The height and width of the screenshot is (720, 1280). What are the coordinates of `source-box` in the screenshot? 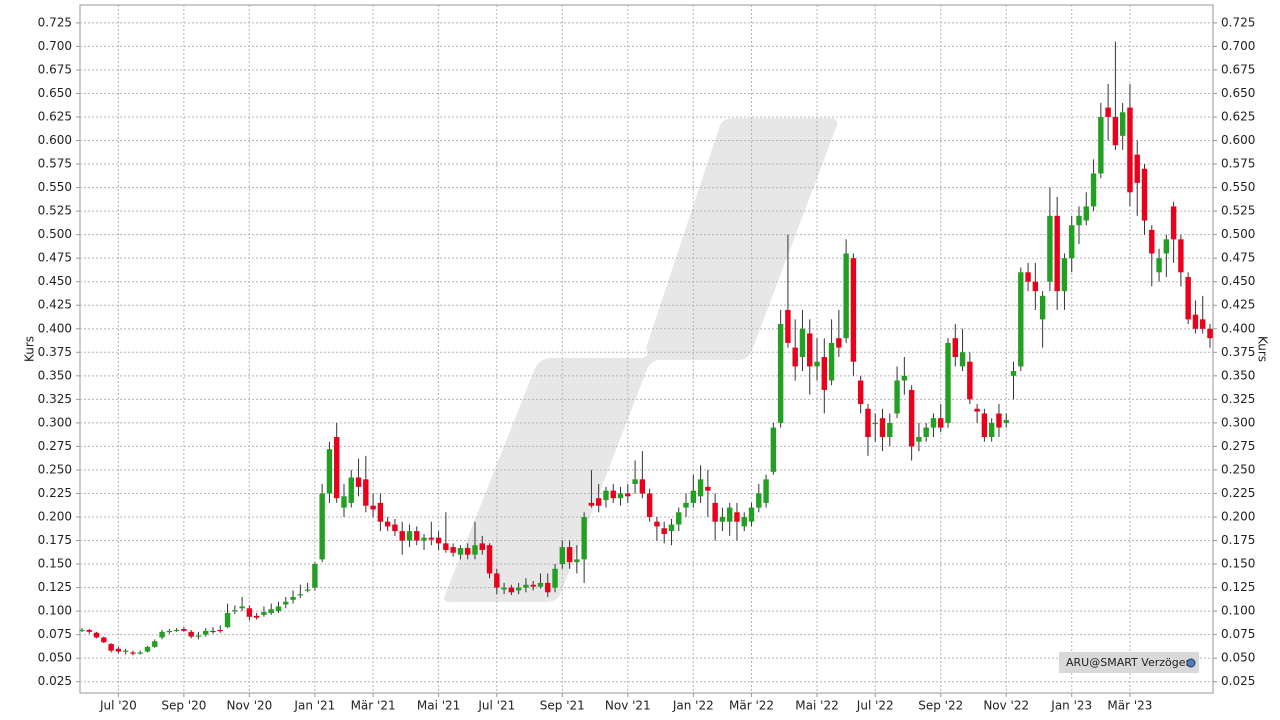 It's located at (1129, 662).